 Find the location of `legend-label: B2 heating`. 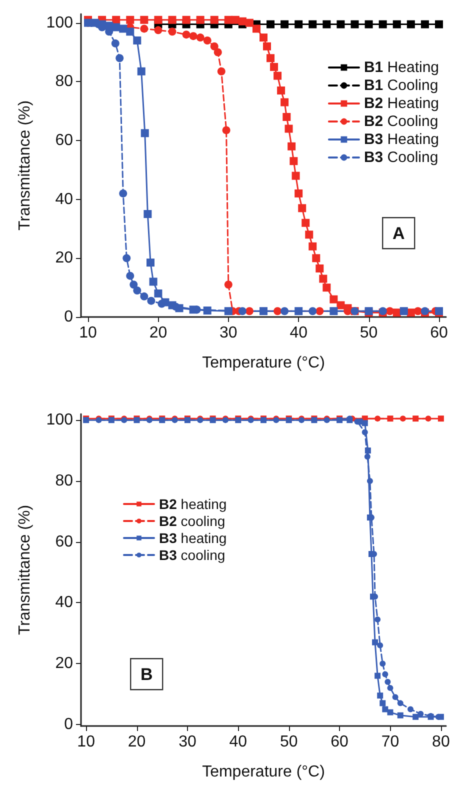

legend-label: B2 heating is located at coordinates (193, 504).